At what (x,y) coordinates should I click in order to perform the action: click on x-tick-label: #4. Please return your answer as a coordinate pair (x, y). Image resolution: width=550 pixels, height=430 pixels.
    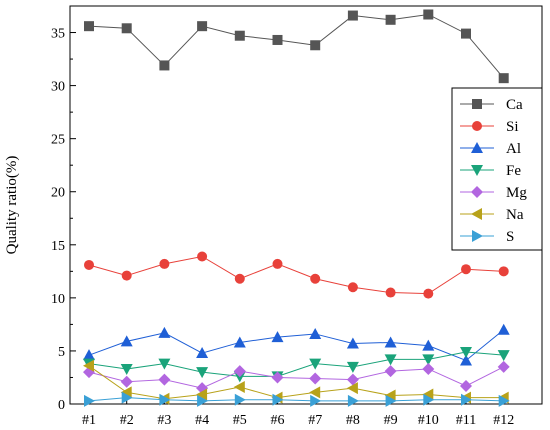
    Looking at the image, I should click on (202, 420).